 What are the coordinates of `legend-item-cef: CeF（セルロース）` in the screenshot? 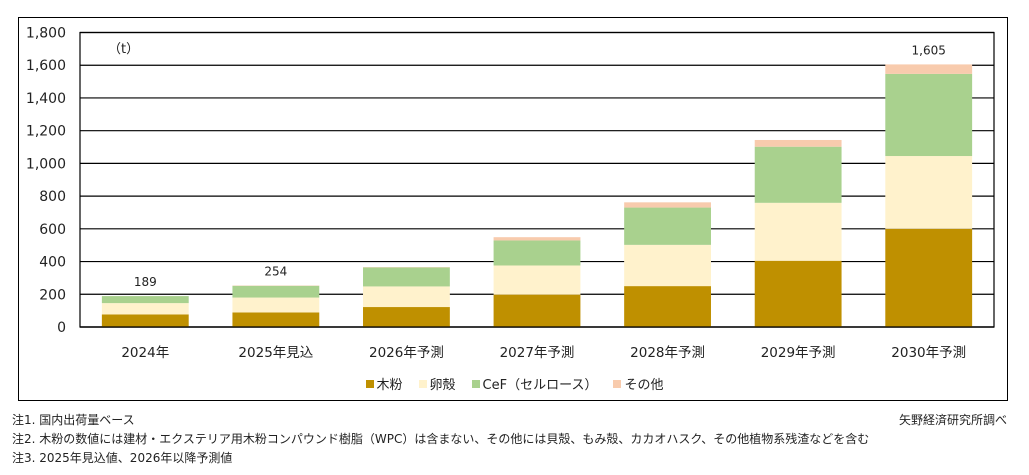 It's located at (534, 383).